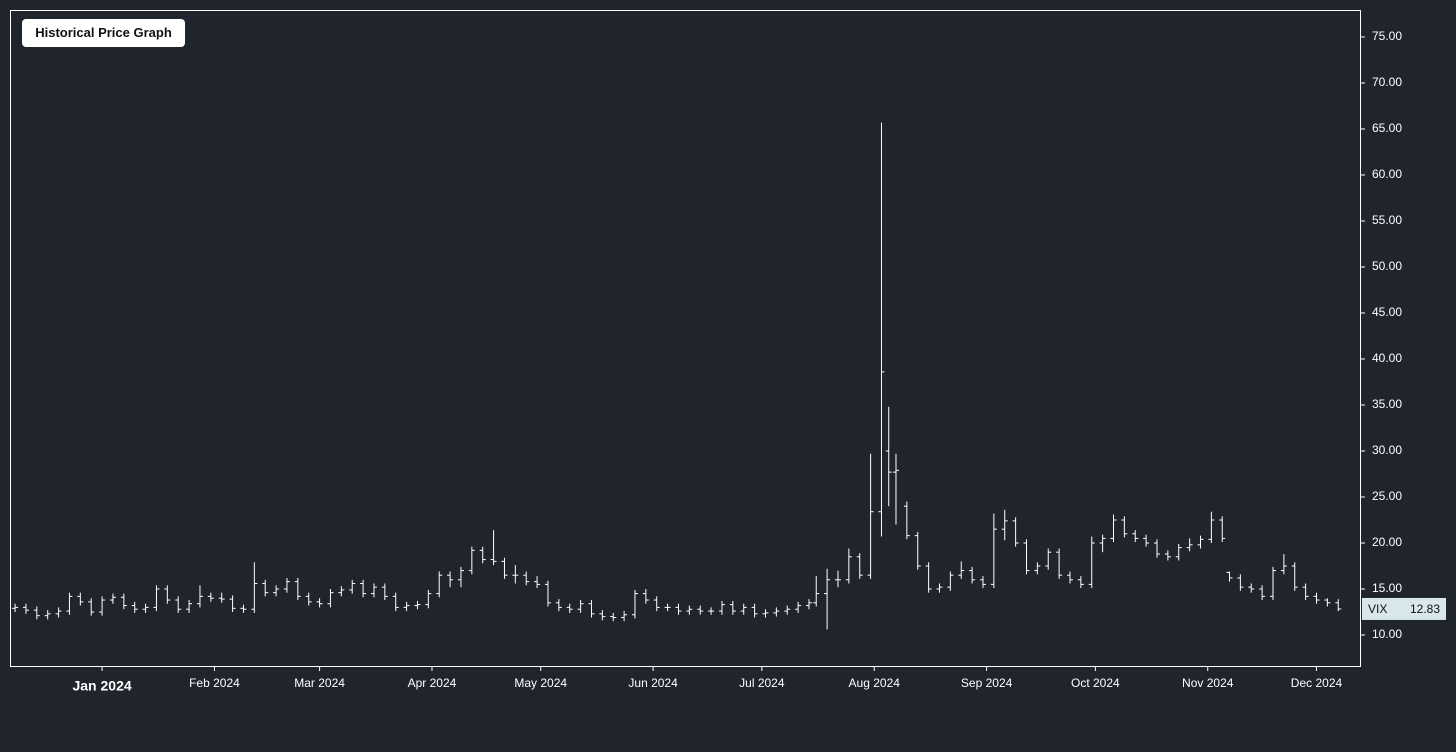  I want to click on x-tick-label: Jun 2024, so click(653, 683).